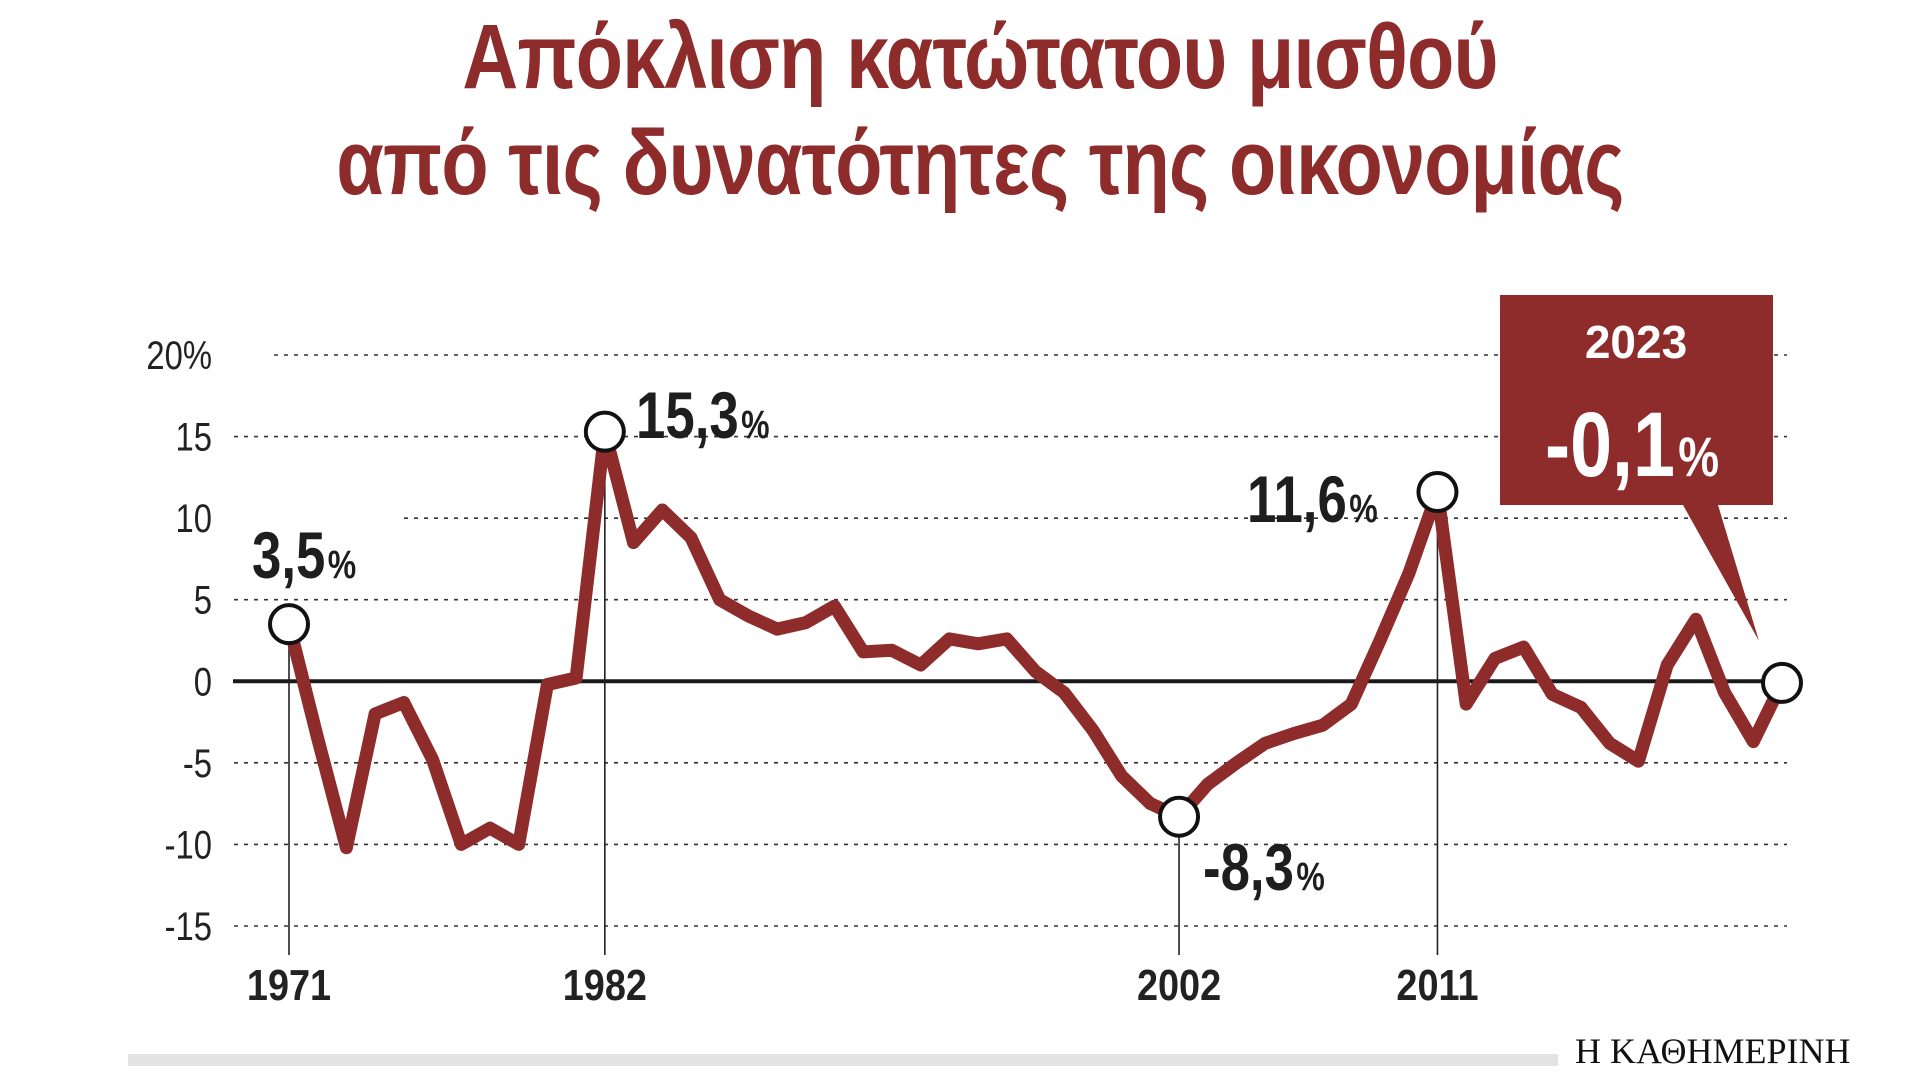  What do you see at coordinates (203, 600) in the screenshot?
I see `y-tick-label: 5` at bounding box center [203, 600].